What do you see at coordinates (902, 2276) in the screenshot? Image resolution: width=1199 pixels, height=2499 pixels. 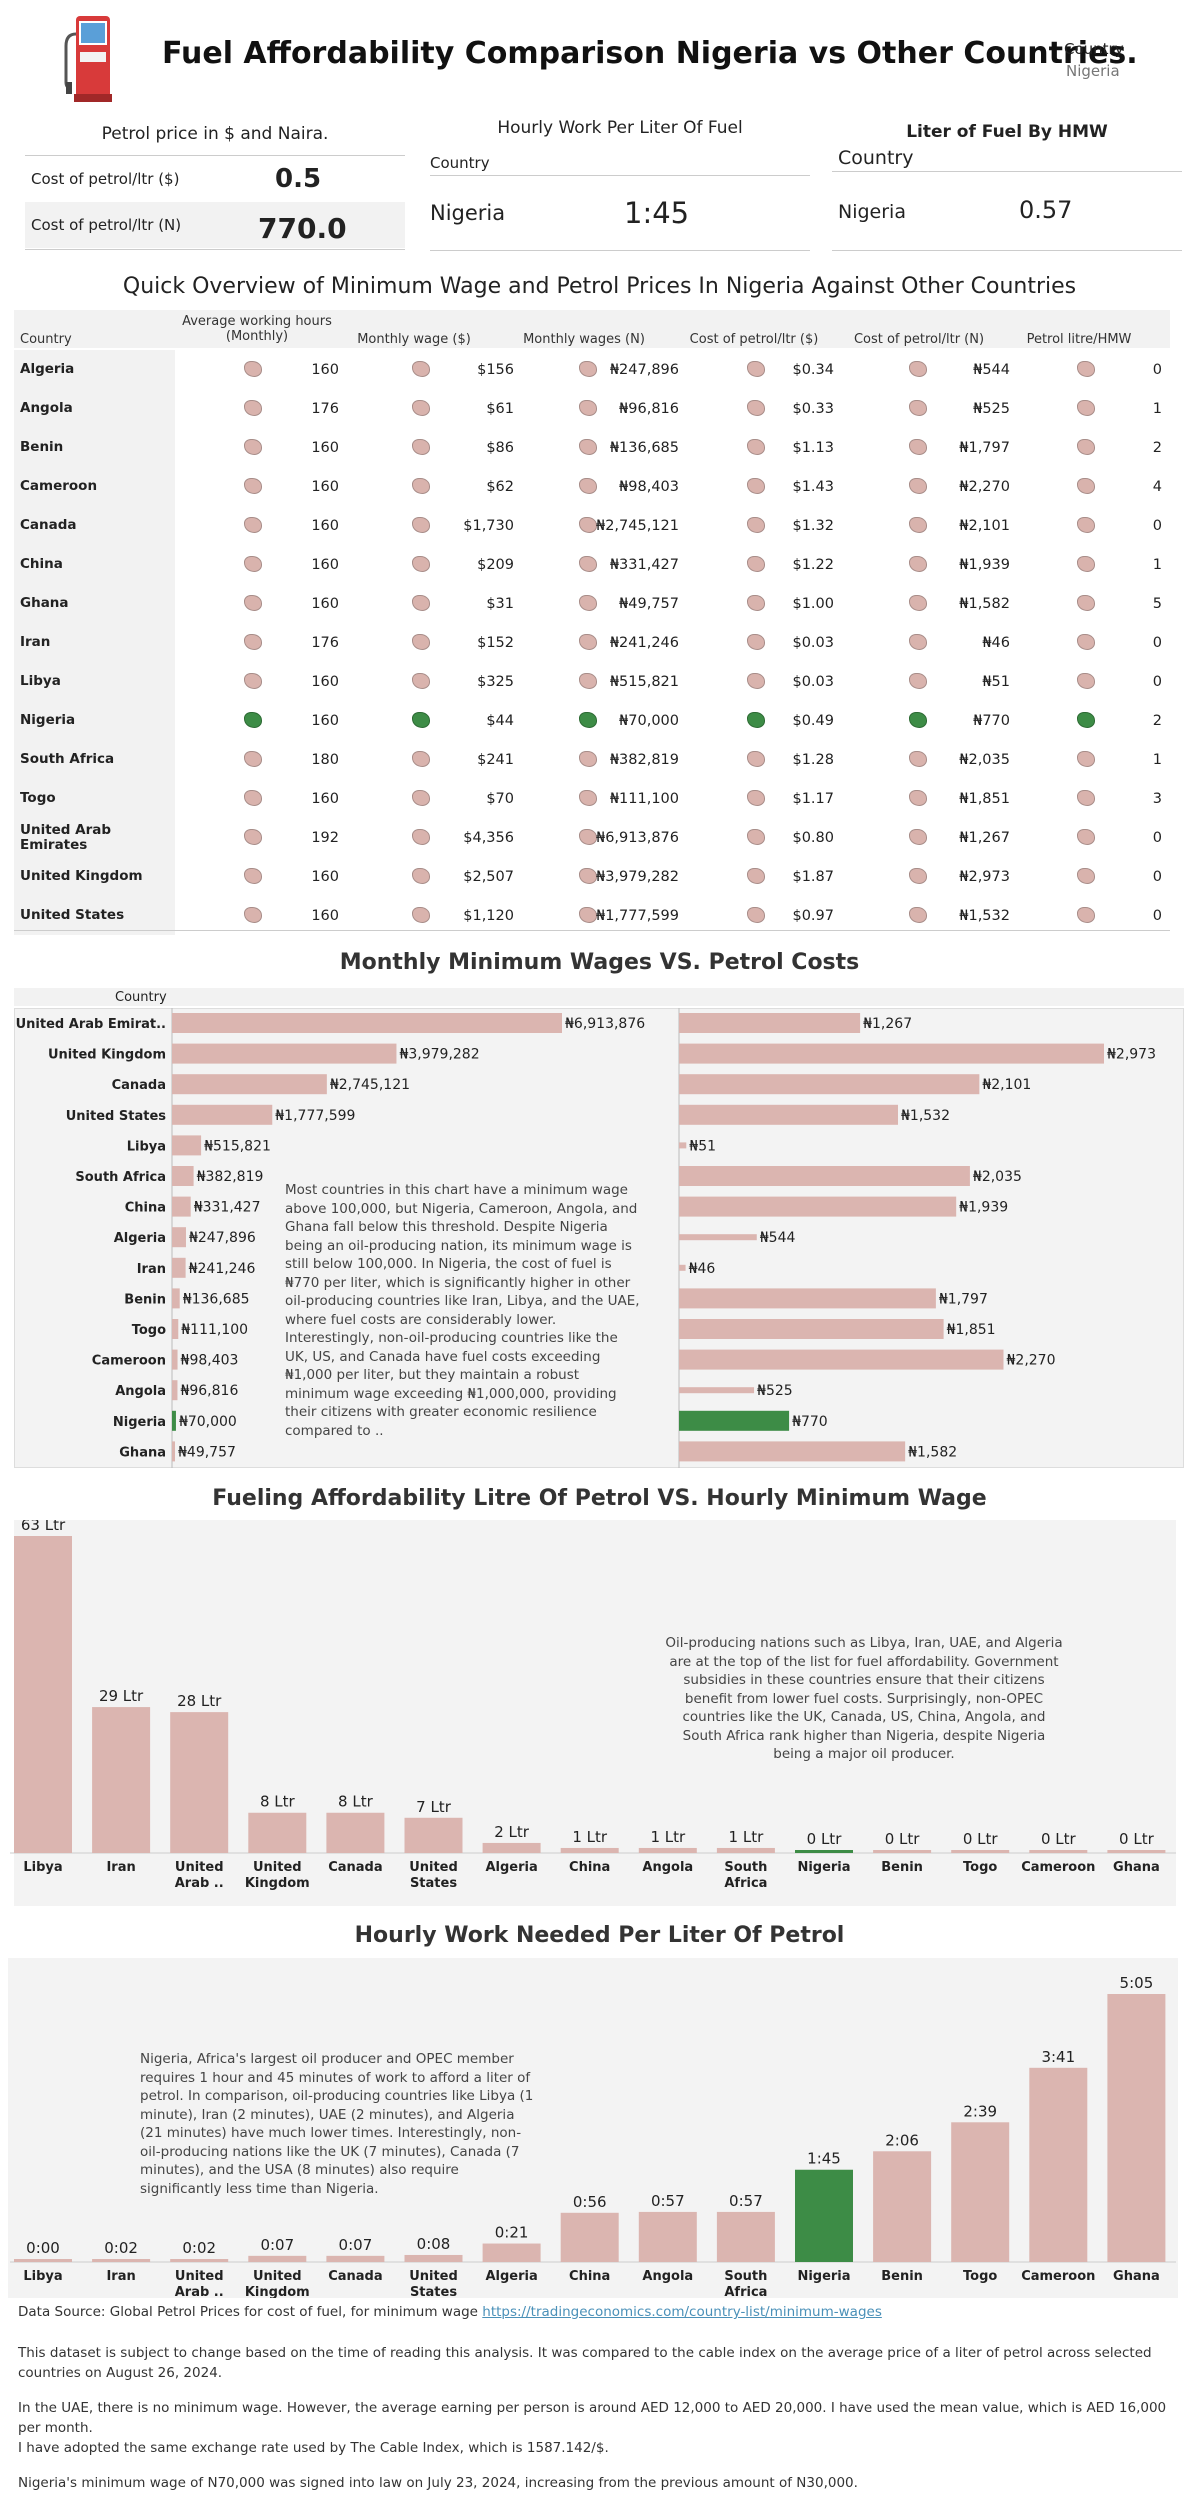 I see `axis-label-country: Benin` at bounding box center [902, 2276].